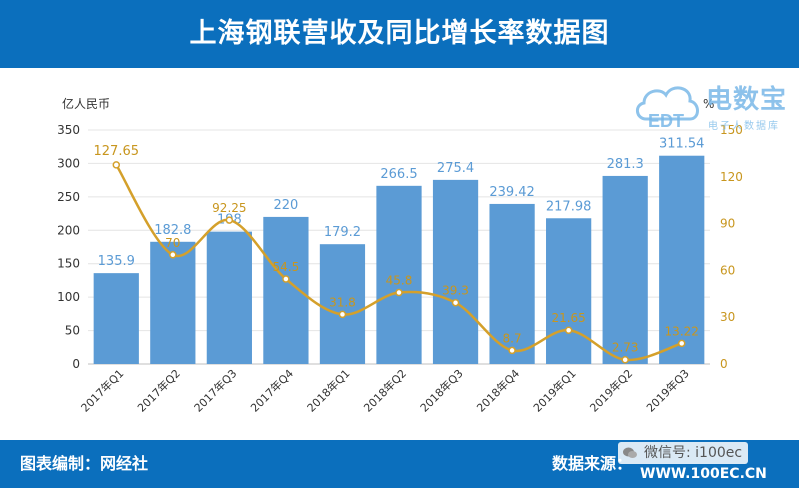  I want to click on x-tick-label: 2017年Q1, so click(102, 390).